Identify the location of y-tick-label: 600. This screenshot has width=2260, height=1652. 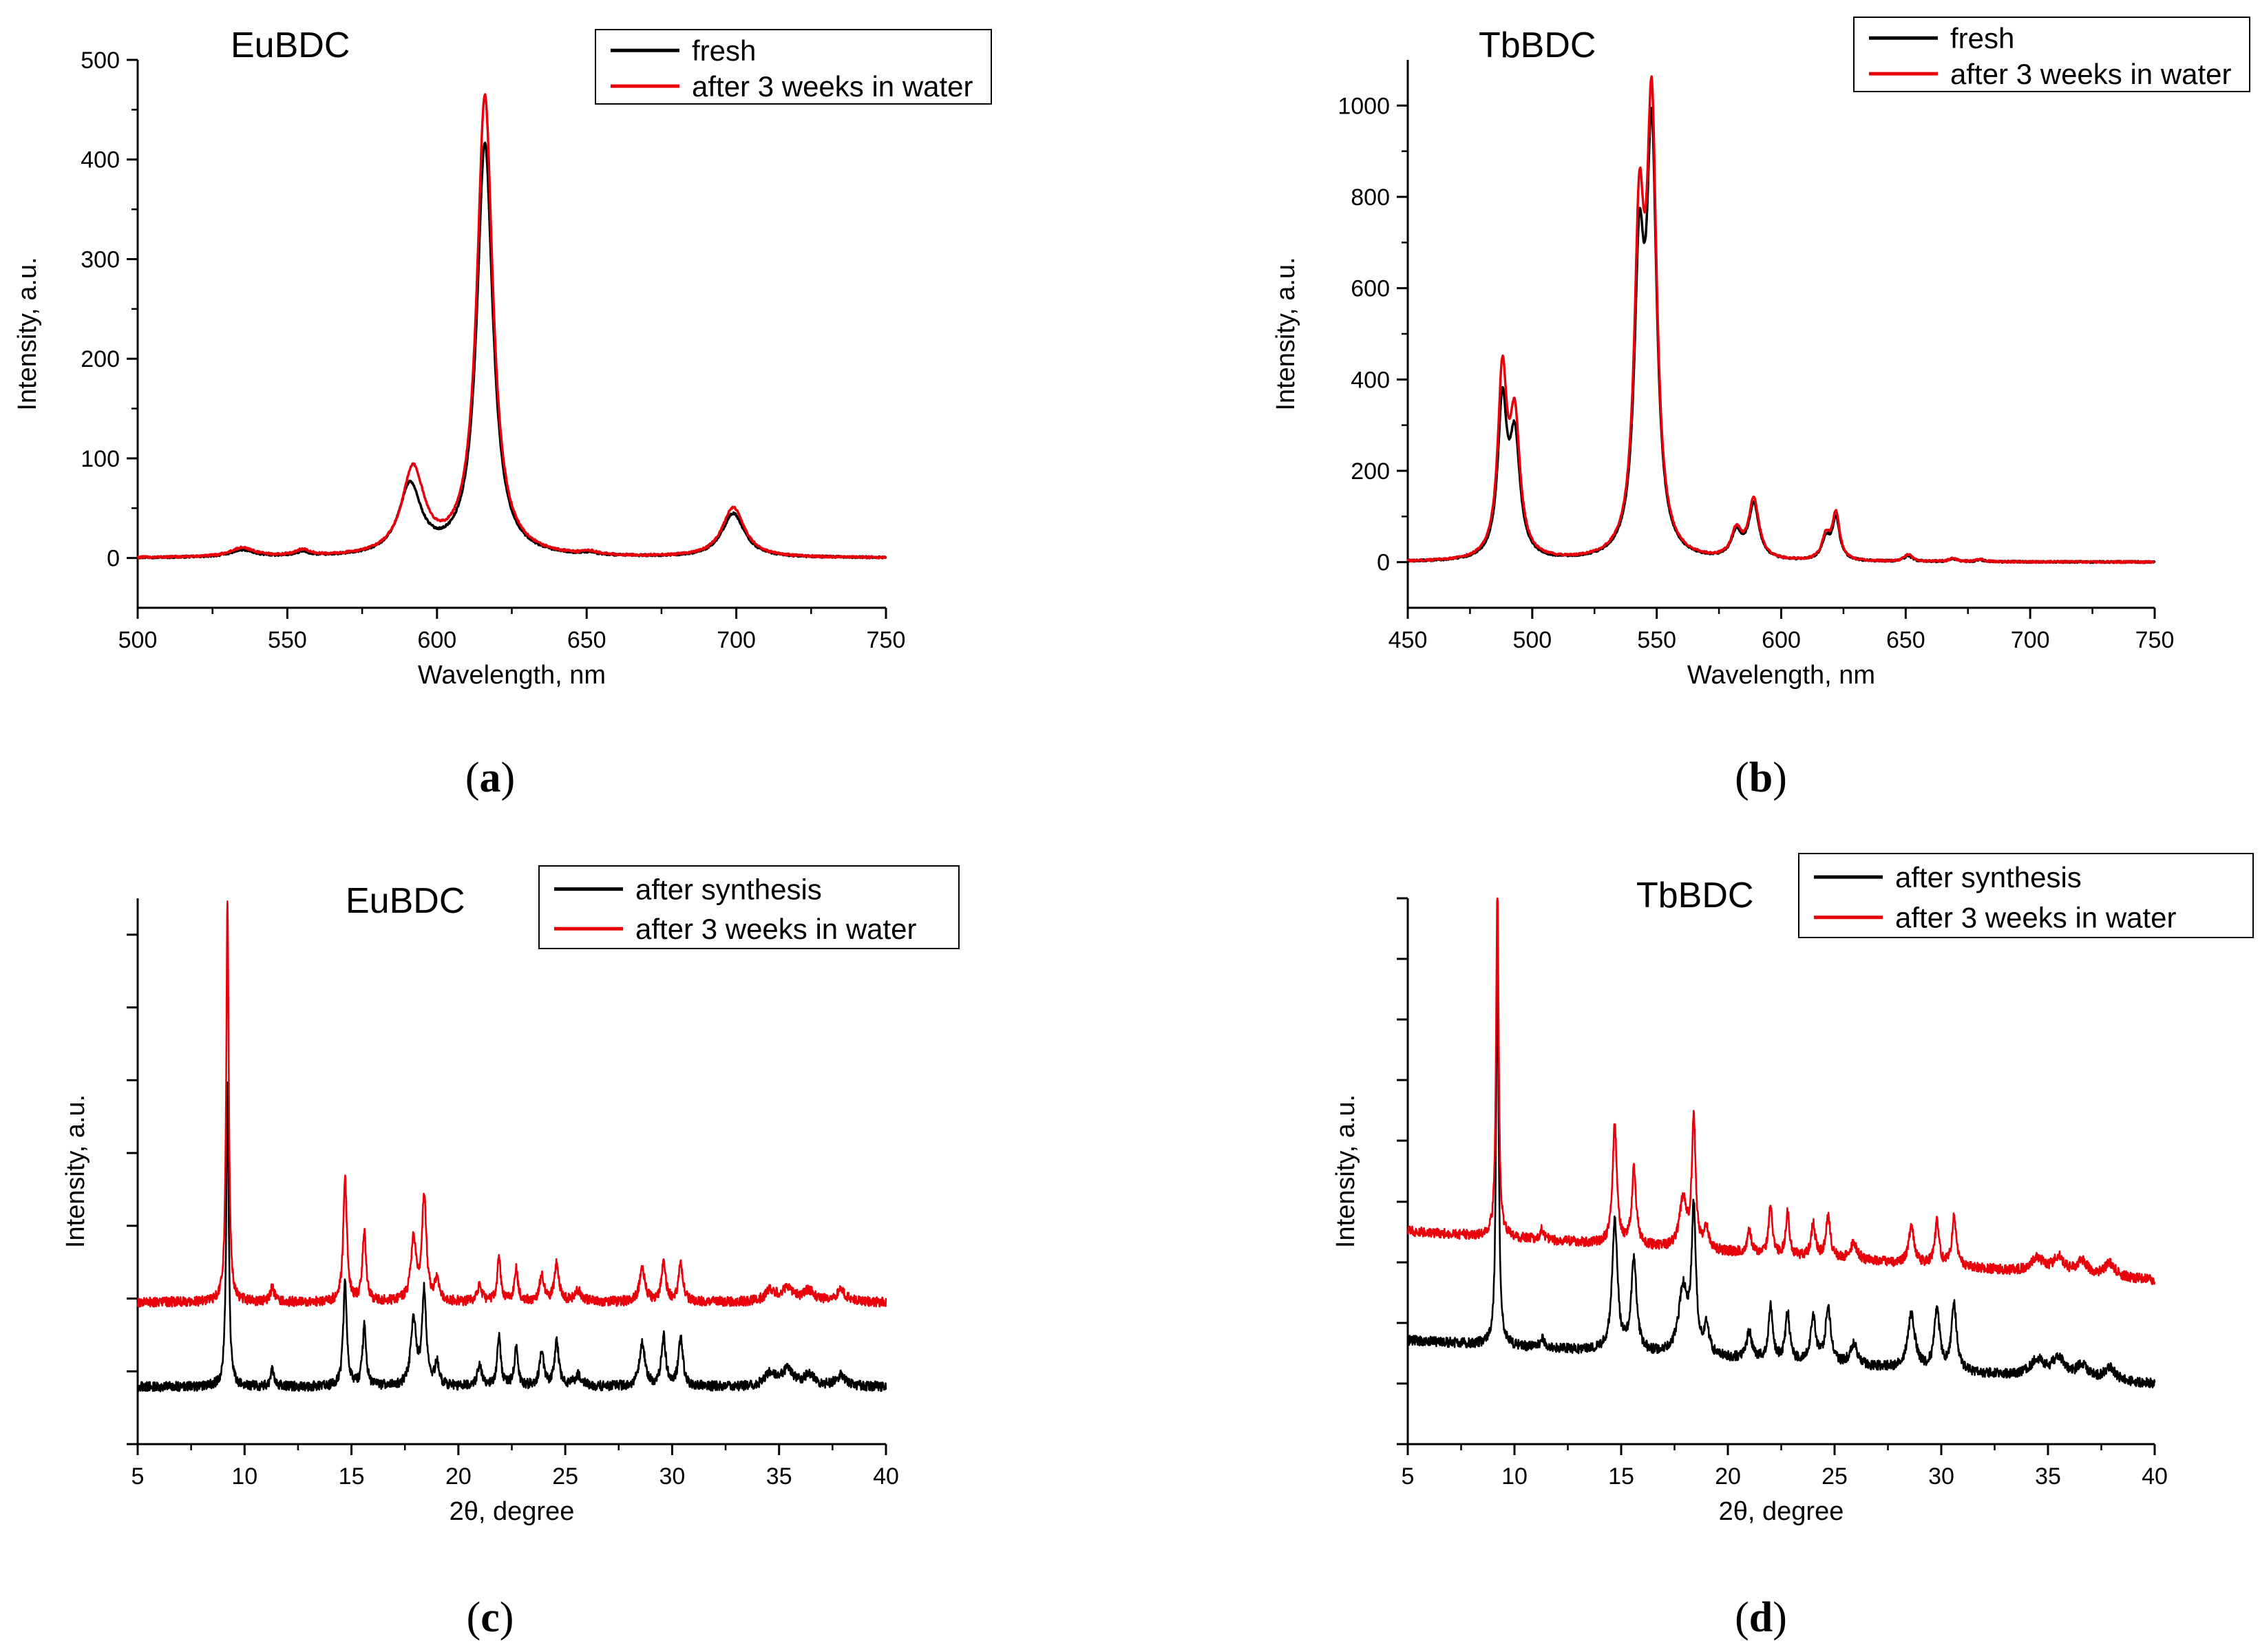
(1370, 289).